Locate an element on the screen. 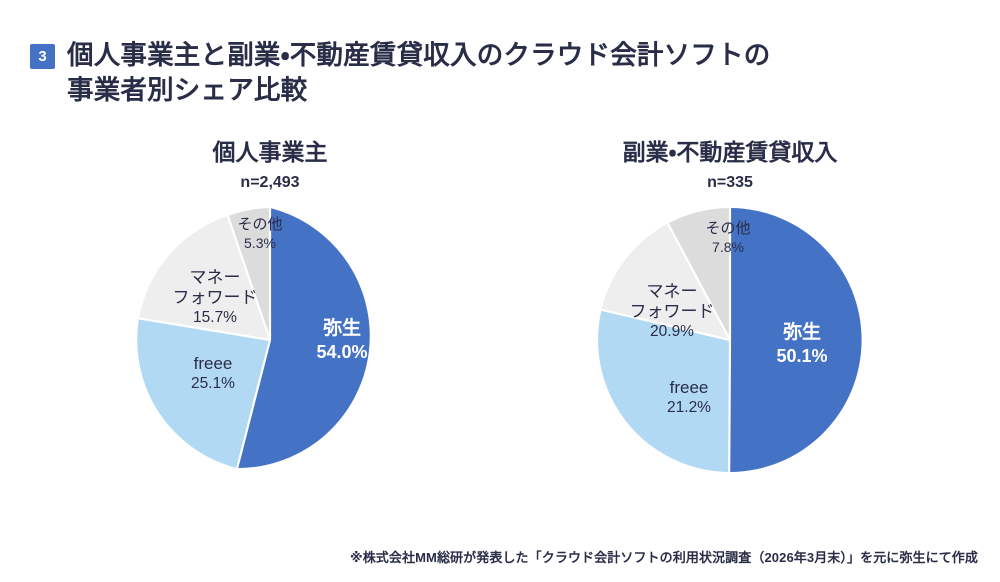 Image resolution: width=1000 pixels, height=582 pixels. slide-number-badge: 3 is located at coordinates (42, 56).